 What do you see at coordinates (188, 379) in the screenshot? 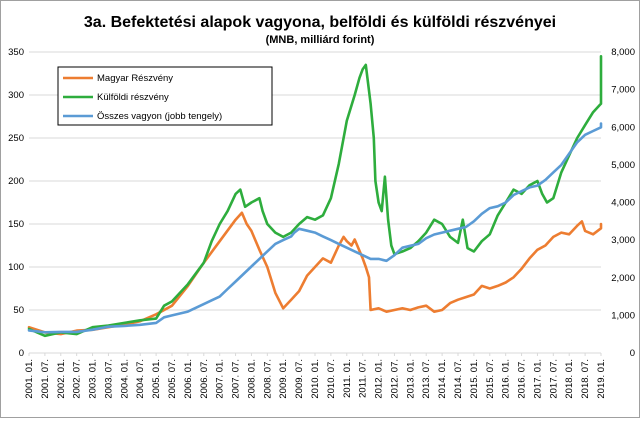
I see `x-tick-label: 2006. 01.` at bounding box center [188, 379].